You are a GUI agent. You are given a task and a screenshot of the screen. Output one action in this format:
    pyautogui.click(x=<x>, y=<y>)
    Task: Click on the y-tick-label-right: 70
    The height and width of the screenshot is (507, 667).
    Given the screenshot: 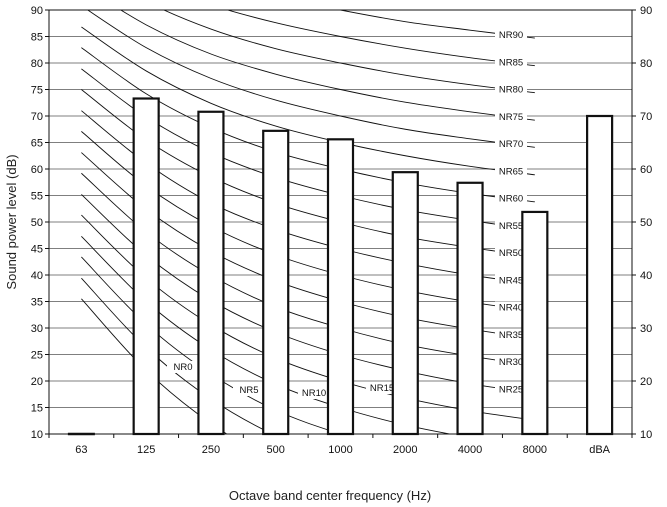 What is the action you would take?
    pyautogui.click(x=646, y=117)
    